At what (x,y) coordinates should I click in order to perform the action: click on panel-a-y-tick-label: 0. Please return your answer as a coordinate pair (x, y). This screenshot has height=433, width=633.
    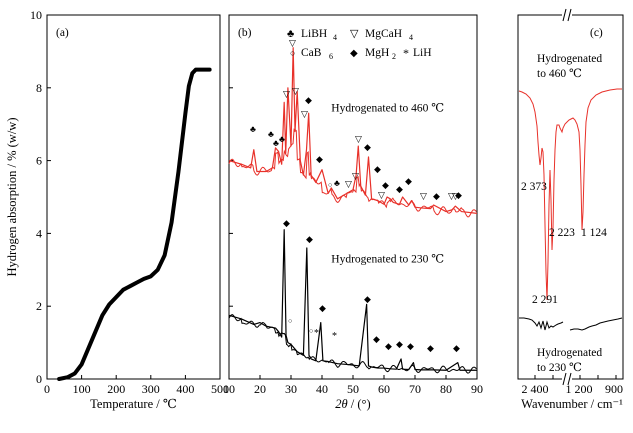
    Looking at the image, I should click on (39, 379).